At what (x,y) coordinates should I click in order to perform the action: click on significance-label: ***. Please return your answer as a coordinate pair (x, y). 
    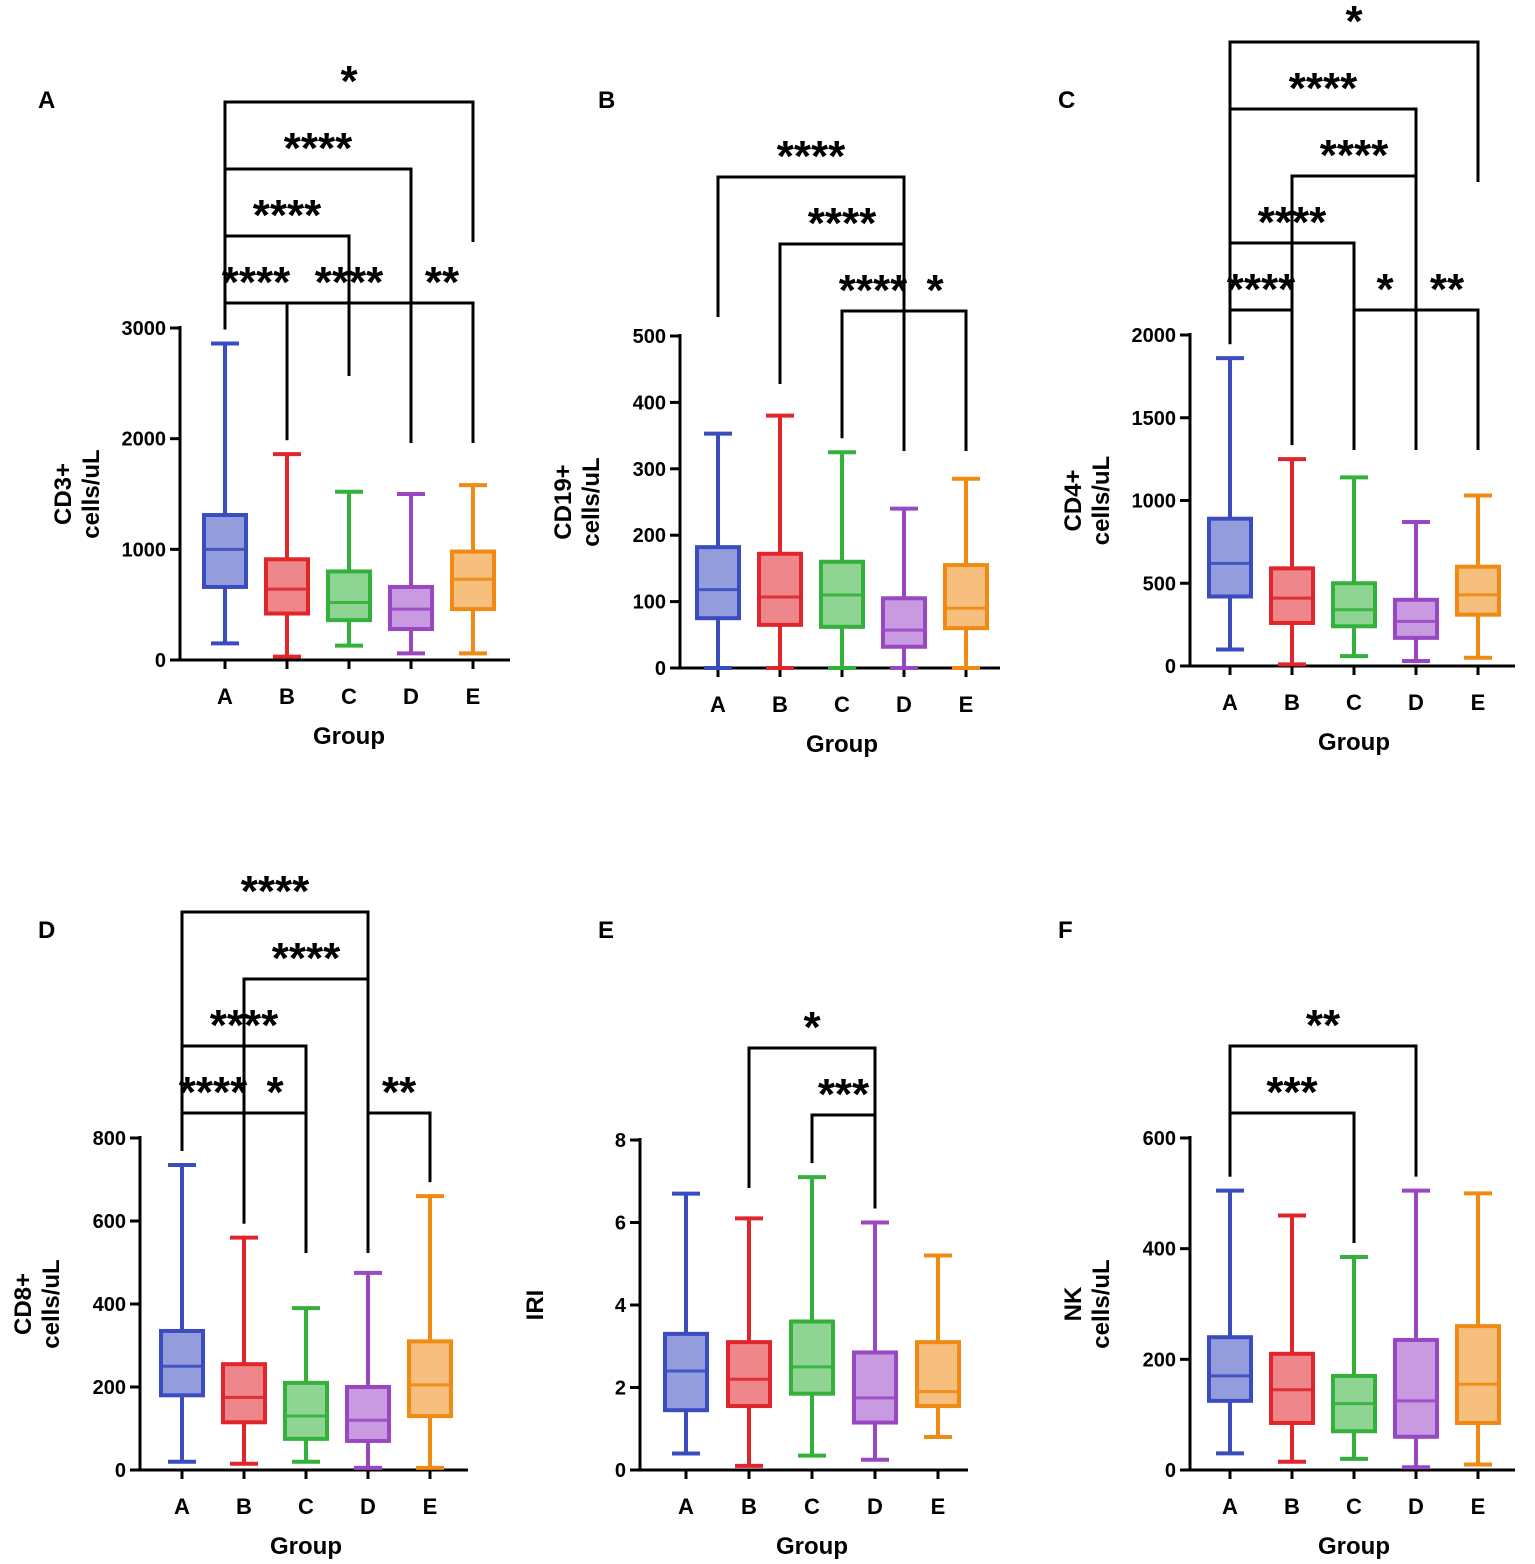
    Looking at the image, I should click on (1292, 1092).